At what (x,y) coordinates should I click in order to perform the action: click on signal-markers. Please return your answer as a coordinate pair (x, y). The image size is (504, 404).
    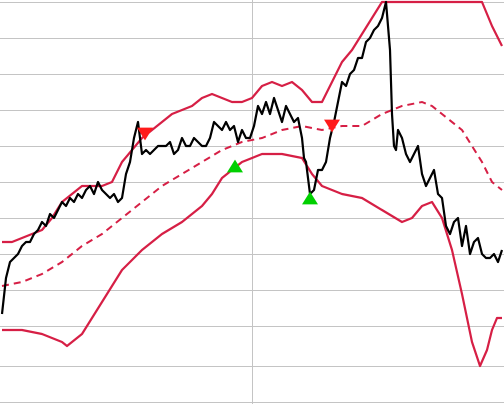
    Looking at the image, I should click on (238, 162).